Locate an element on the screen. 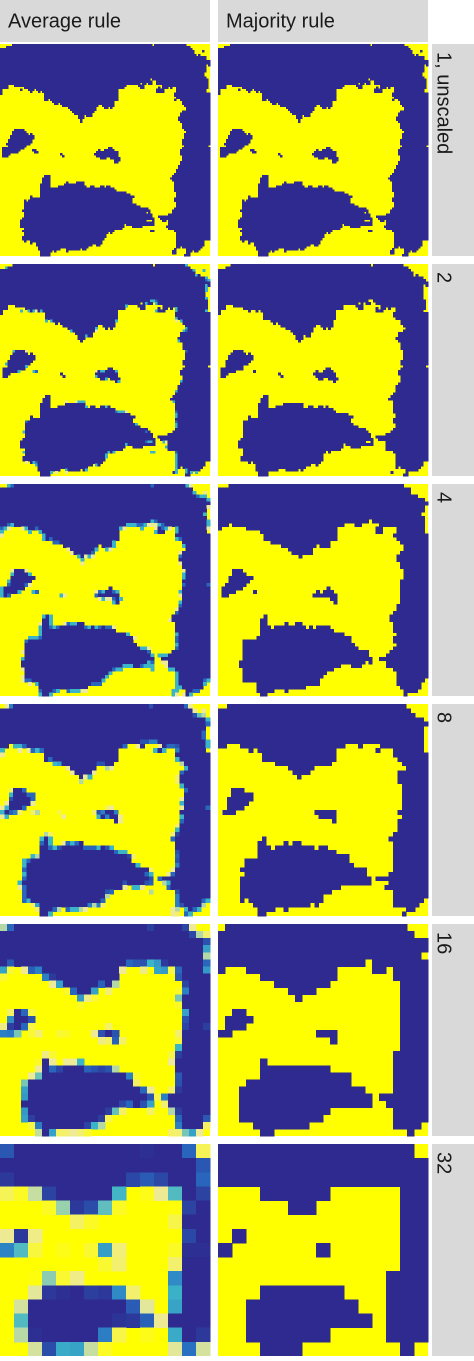 The image size is (474, 1361). row-strip is located at coordinates (453, 370).